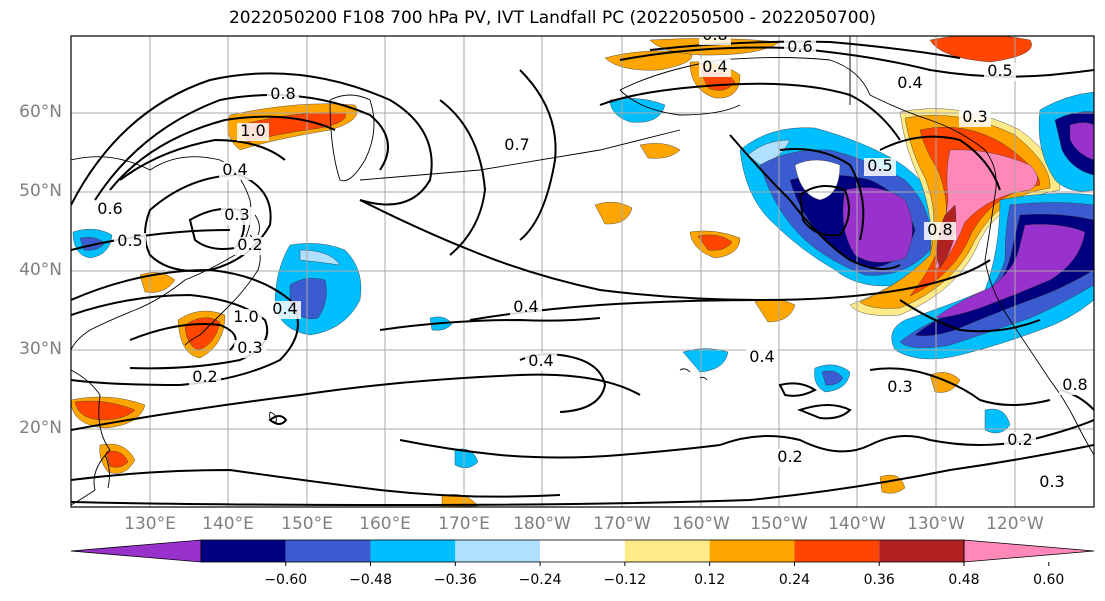  What do you see at coordinates (1015, 524) in the screenshot?
I see `longitude-label: 120°W` at bounding box center [1015, 524].